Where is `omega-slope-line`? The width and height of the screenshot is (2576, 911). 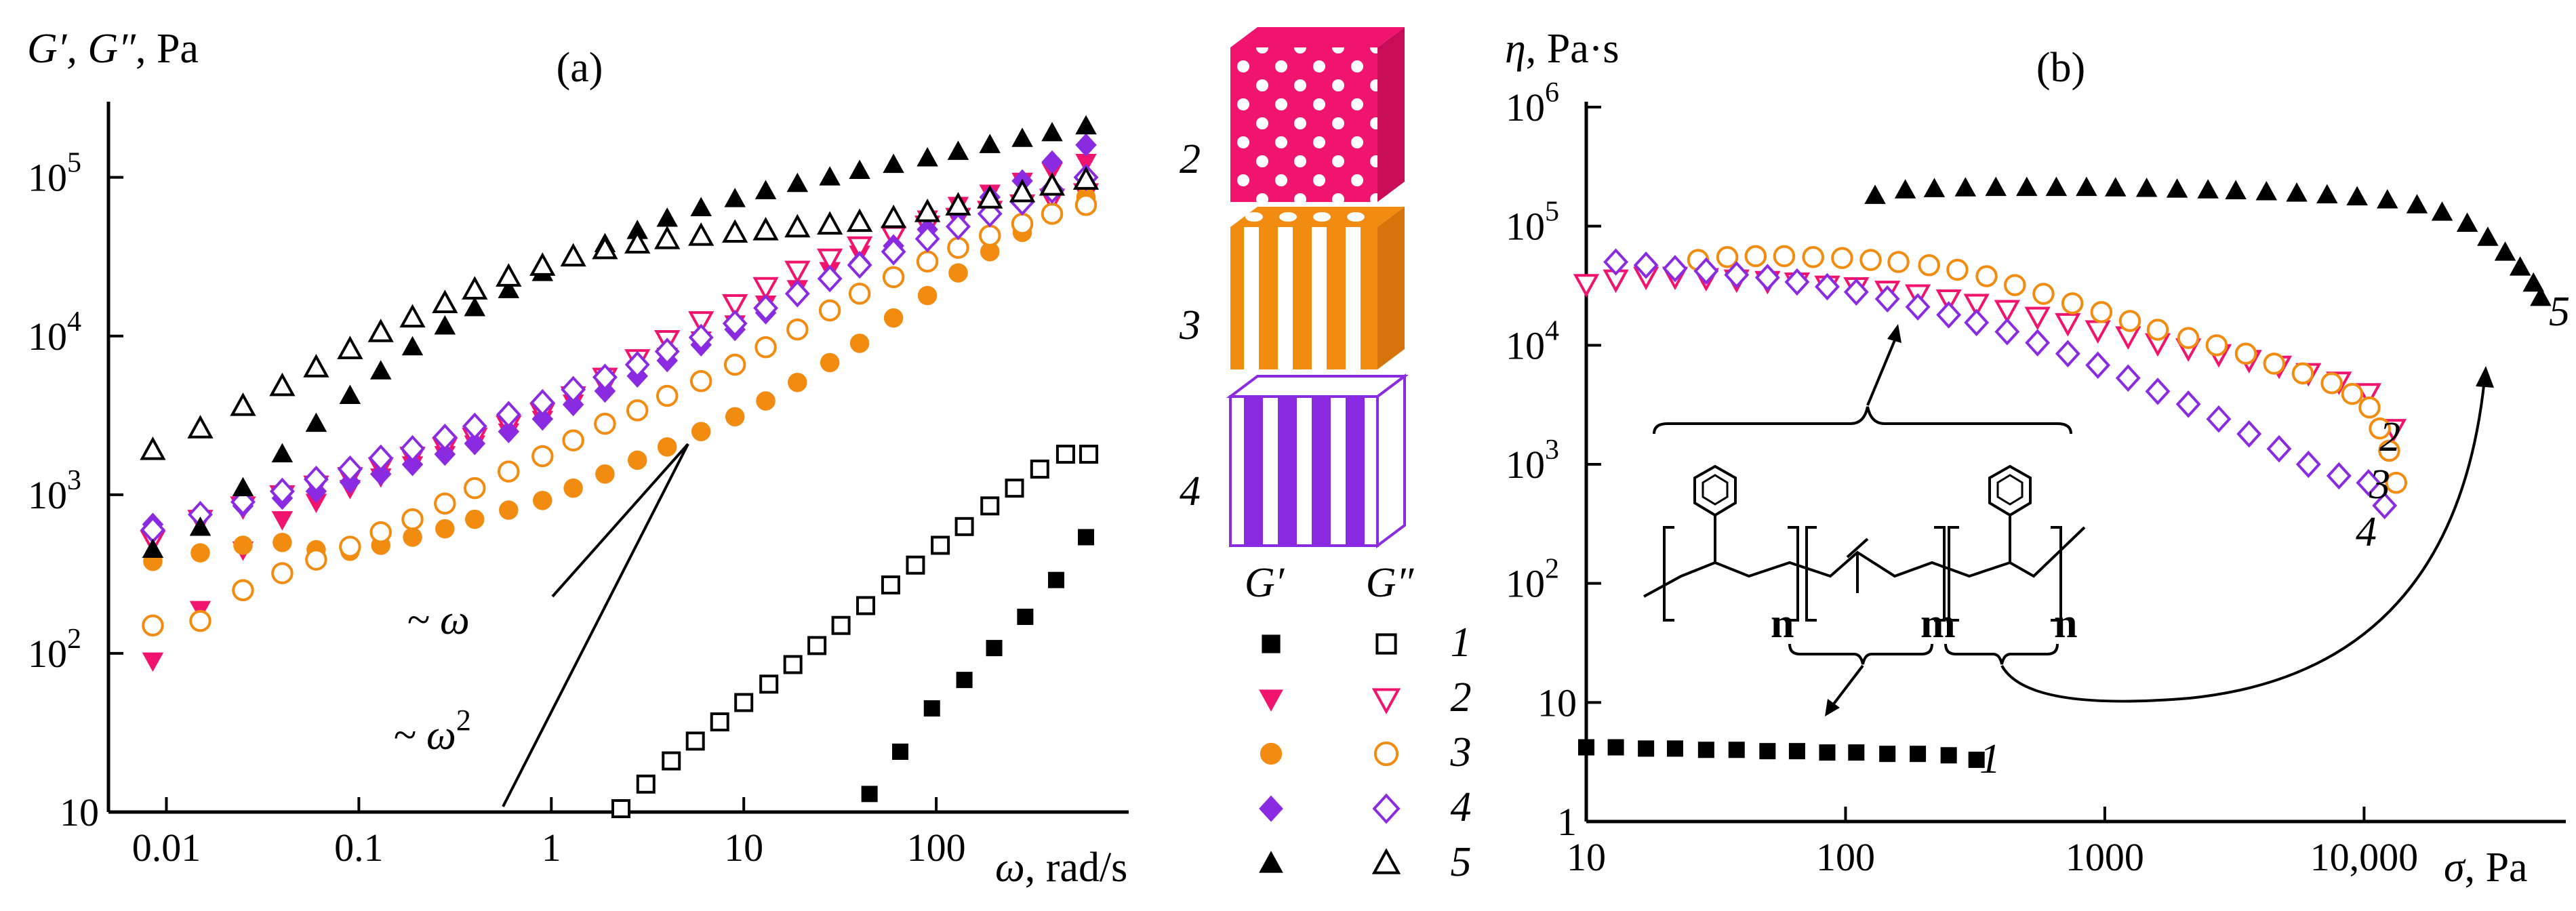 omega-slope-line is located at coordinates (620, 520).